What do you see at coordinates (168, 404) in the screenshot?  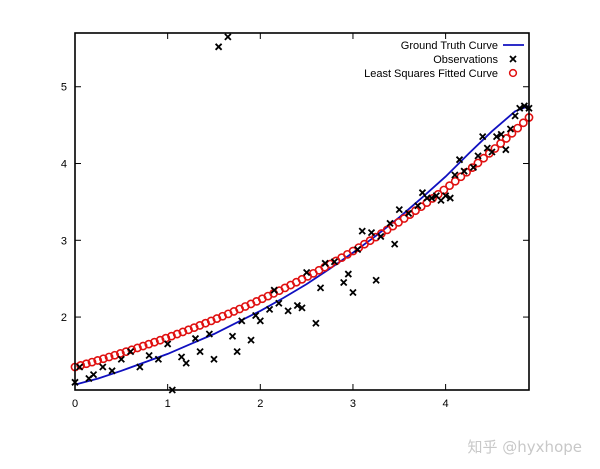 I see `x-tick-label: 1` at bounding box center [168, 404].